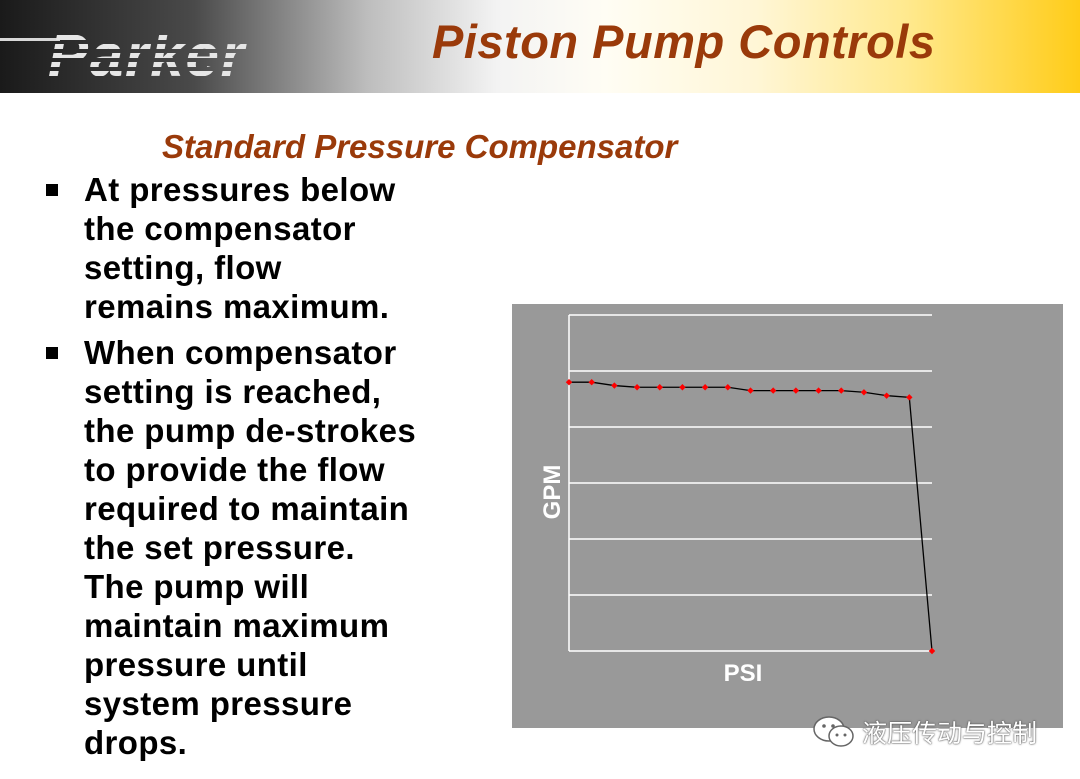 This screenshot has width=1080, height=779. I want to click on wechat-icon, so click(833, 731).